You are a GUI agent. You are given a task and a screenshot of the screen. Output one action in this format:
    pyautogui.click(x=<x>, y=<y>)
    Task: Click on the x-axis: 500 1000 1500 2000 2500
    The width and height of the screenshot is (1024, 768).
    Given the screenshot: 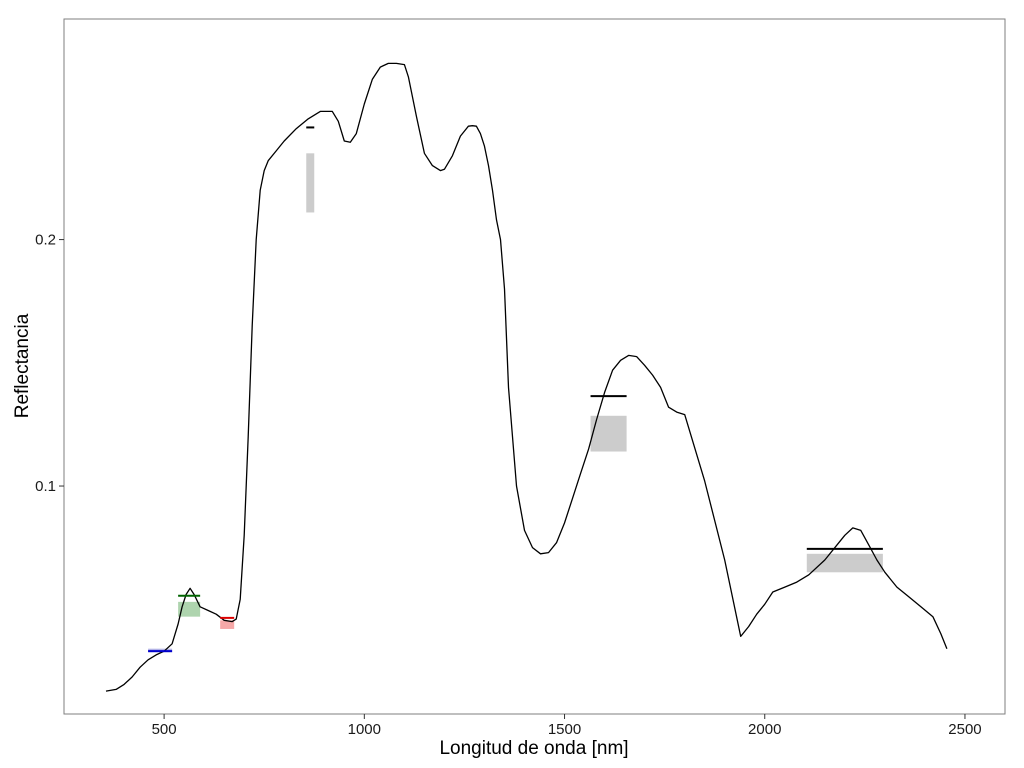 What is the action you would take?
    pyautogui.click(x=567, y=726)
    